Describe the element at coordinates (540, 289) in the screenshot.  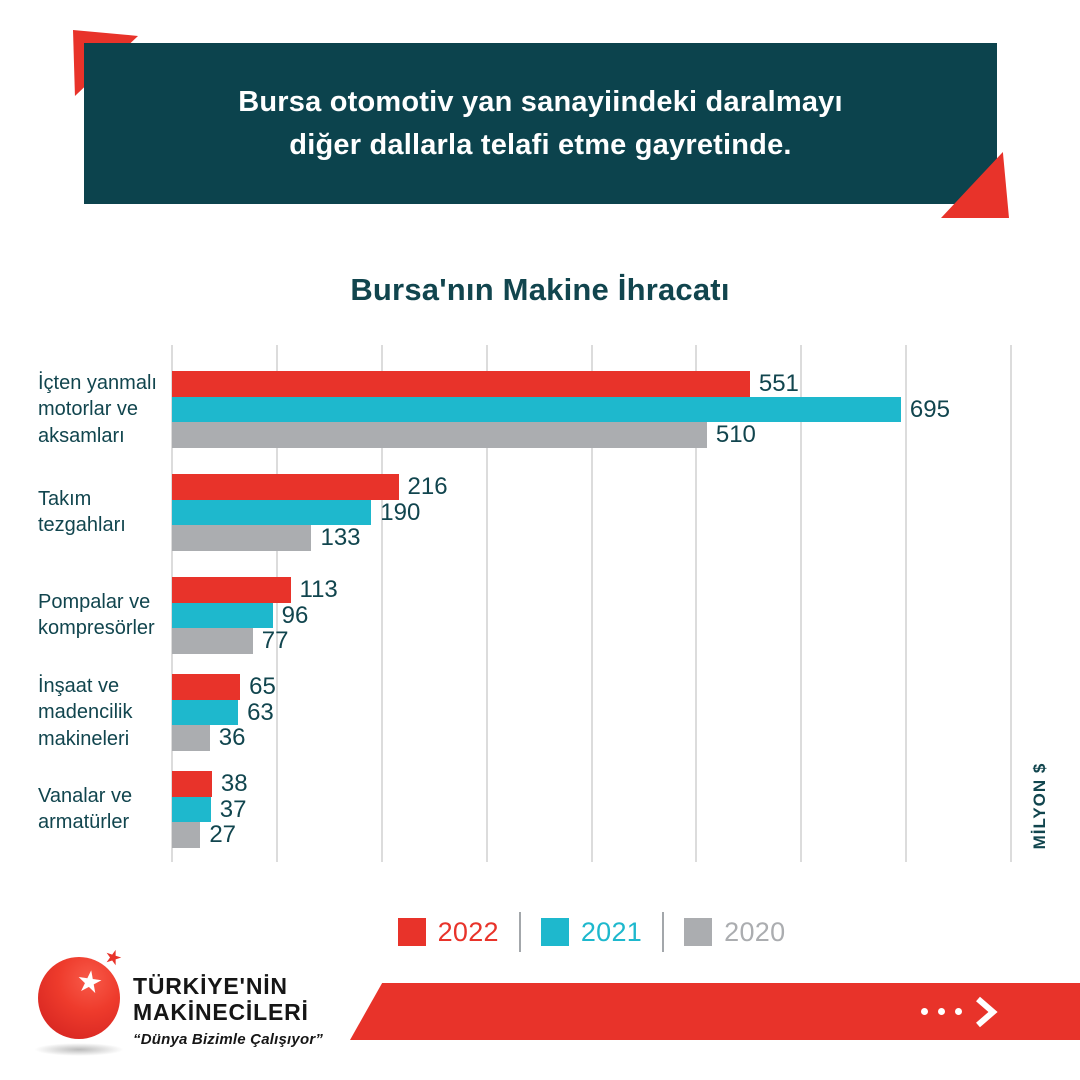
I see `chart-title: Bursa'nın Makine İhracatı` at that location.